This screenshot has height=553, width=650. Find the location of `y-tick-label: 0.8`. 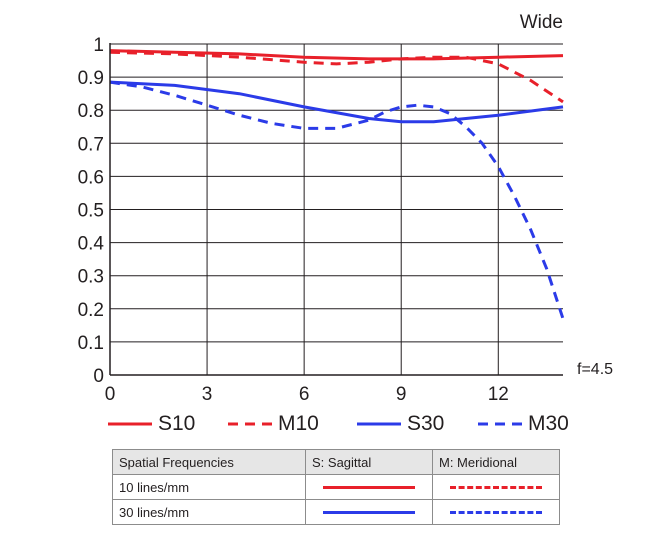

y-tick-label: 0.8 is located at coordinates (91, 111).